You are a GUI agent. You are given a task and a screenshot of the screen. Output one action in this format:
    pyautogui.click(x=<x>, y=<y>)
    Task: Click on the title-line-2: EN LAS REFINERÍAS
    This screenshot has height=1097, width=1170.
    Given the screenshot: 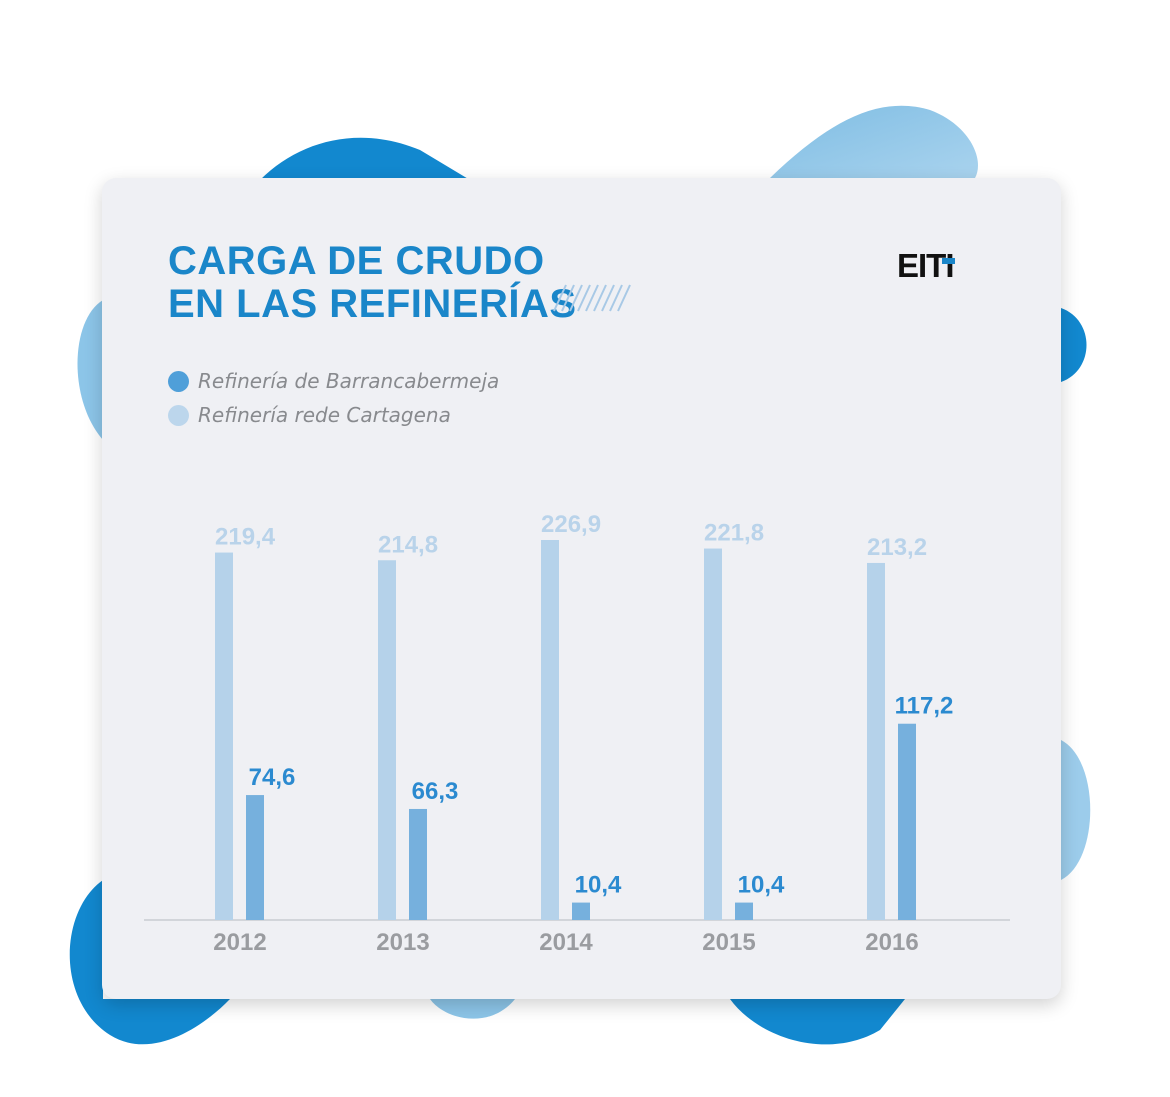 What is the action you would take?
    pyautogui.click(x=372, y=304)
    